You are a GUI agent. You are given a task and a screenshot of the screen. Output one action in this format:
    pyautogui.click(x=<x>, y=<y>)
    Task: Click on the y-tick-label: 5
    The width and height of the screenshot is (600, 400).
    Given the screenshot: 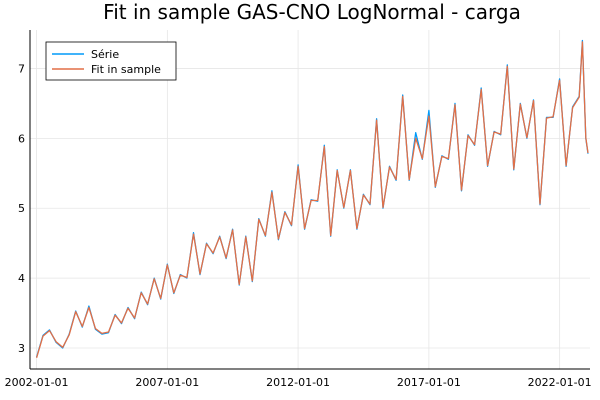 What is the action you would take?
    pyautogui.click(x=21, y=208)
    